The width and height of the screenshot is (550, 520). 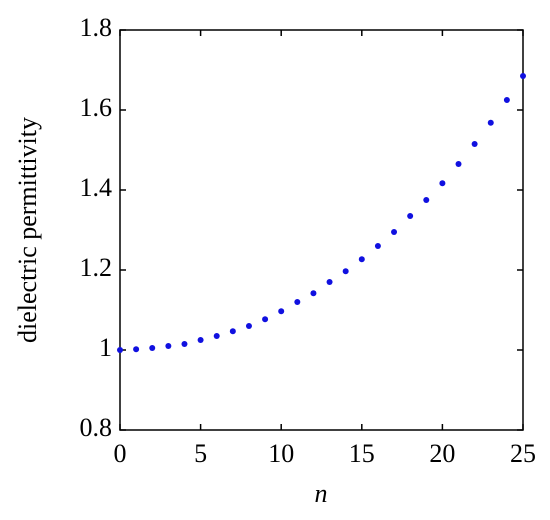 I want to click on y-tick-label: 0.8, so click(x=96, y=427).